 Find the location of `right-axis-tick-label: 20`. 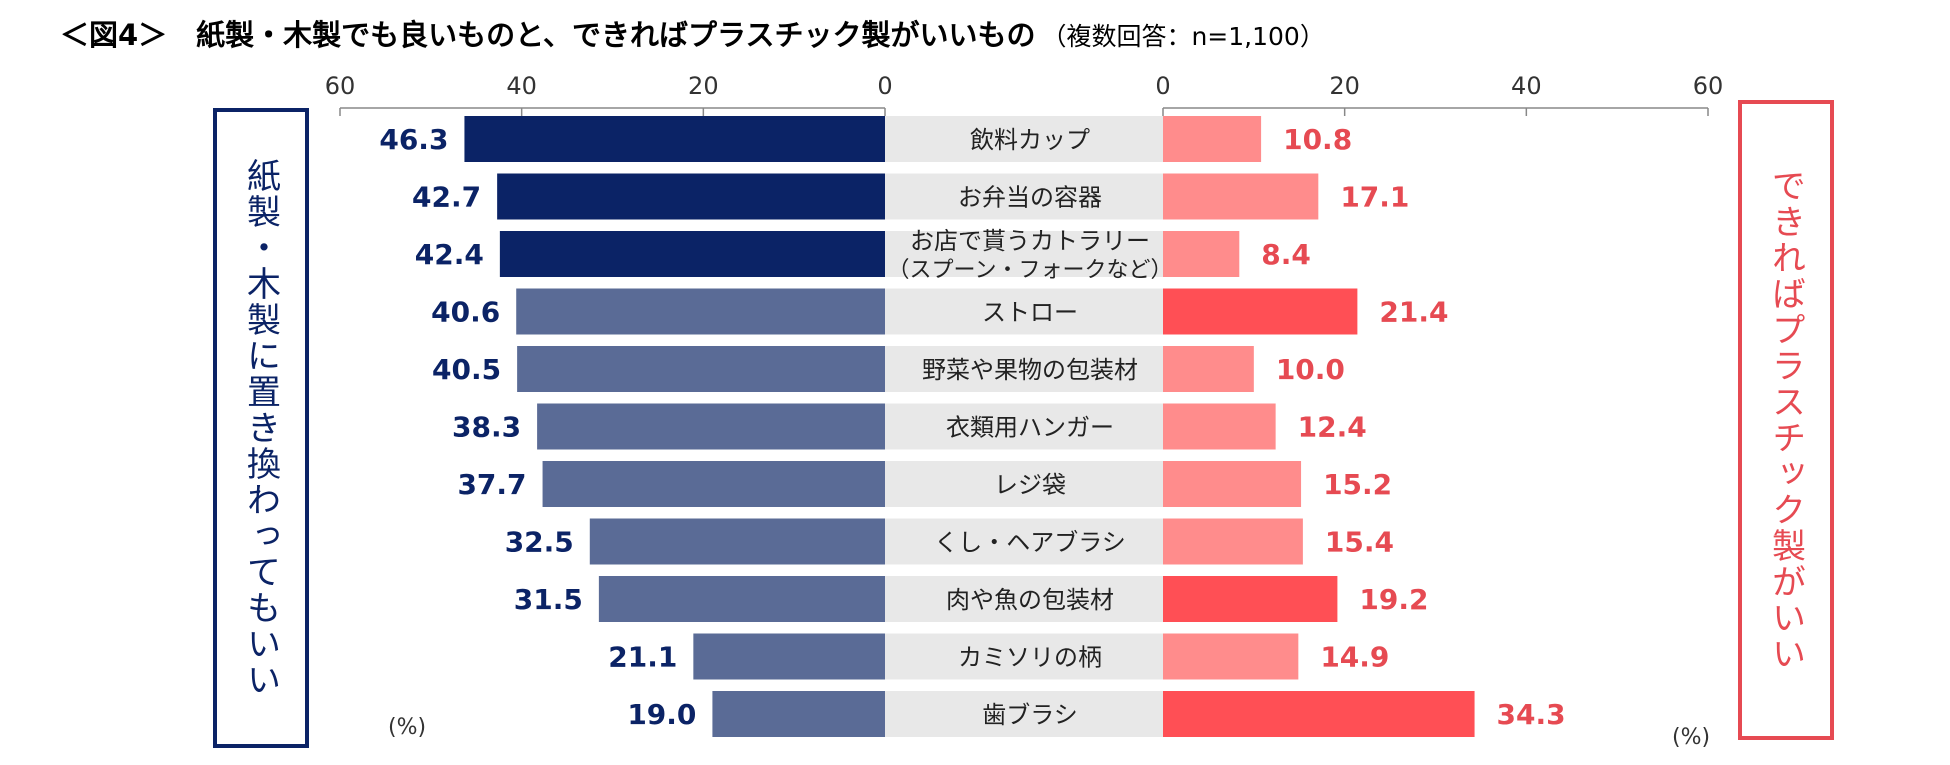

right-axis-tick-label: 20 is located at coordinates (1344, 86).